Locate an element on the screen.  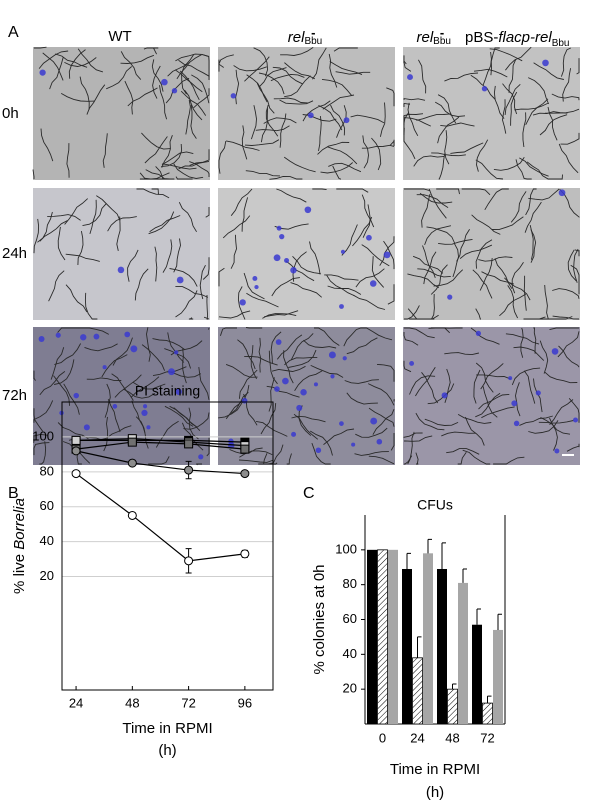
gene-subscript: Bbu is located at coordinates (313, 41).